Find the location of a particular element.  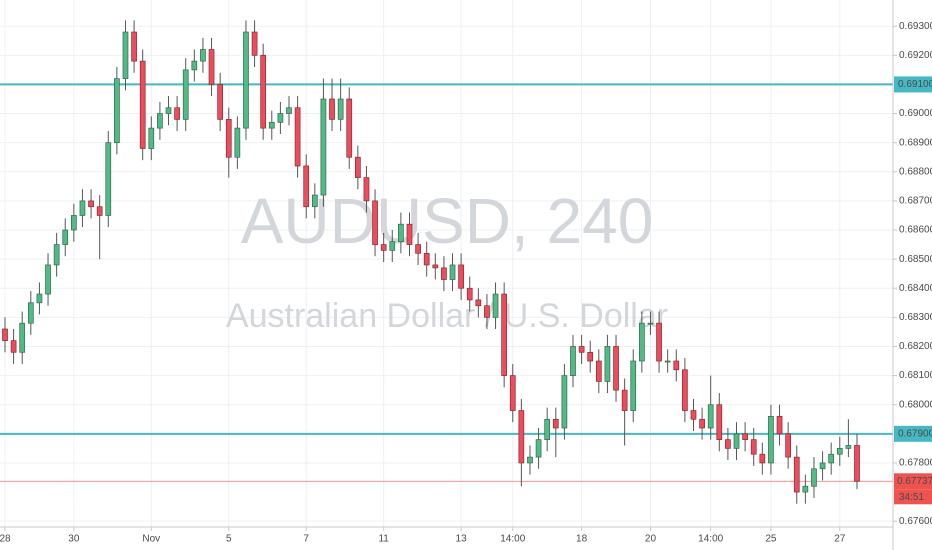

line-label: 0.67900 is located at coordinates (915, 433).